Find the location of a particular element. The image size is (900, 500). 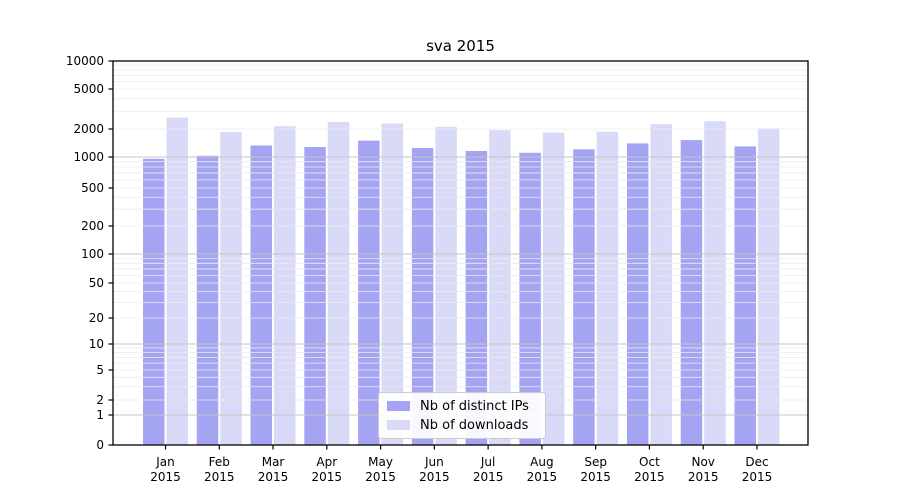

legend-swatch-downloads is located at coordinates (398, 425).